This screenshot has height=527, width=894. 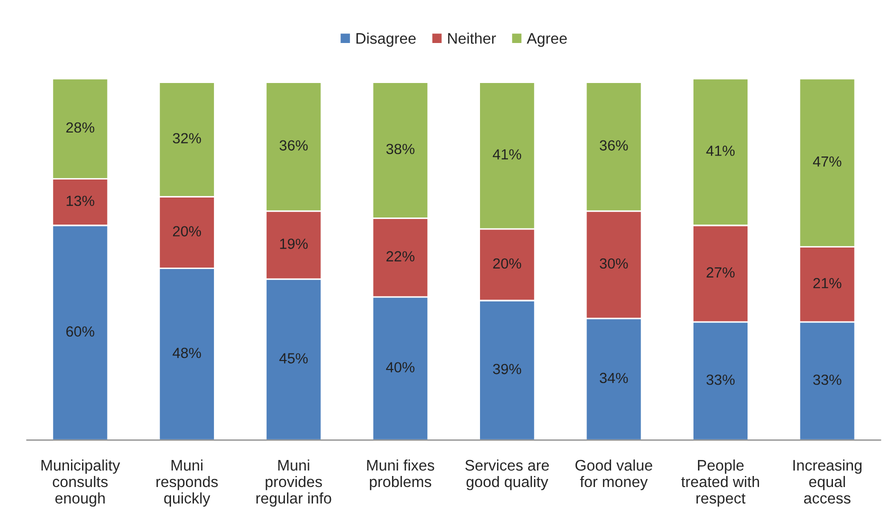 What do you see at coordinates (186, 138) in the screenshot?
I see `data-label: 32%` at bounding box center [186, 138].